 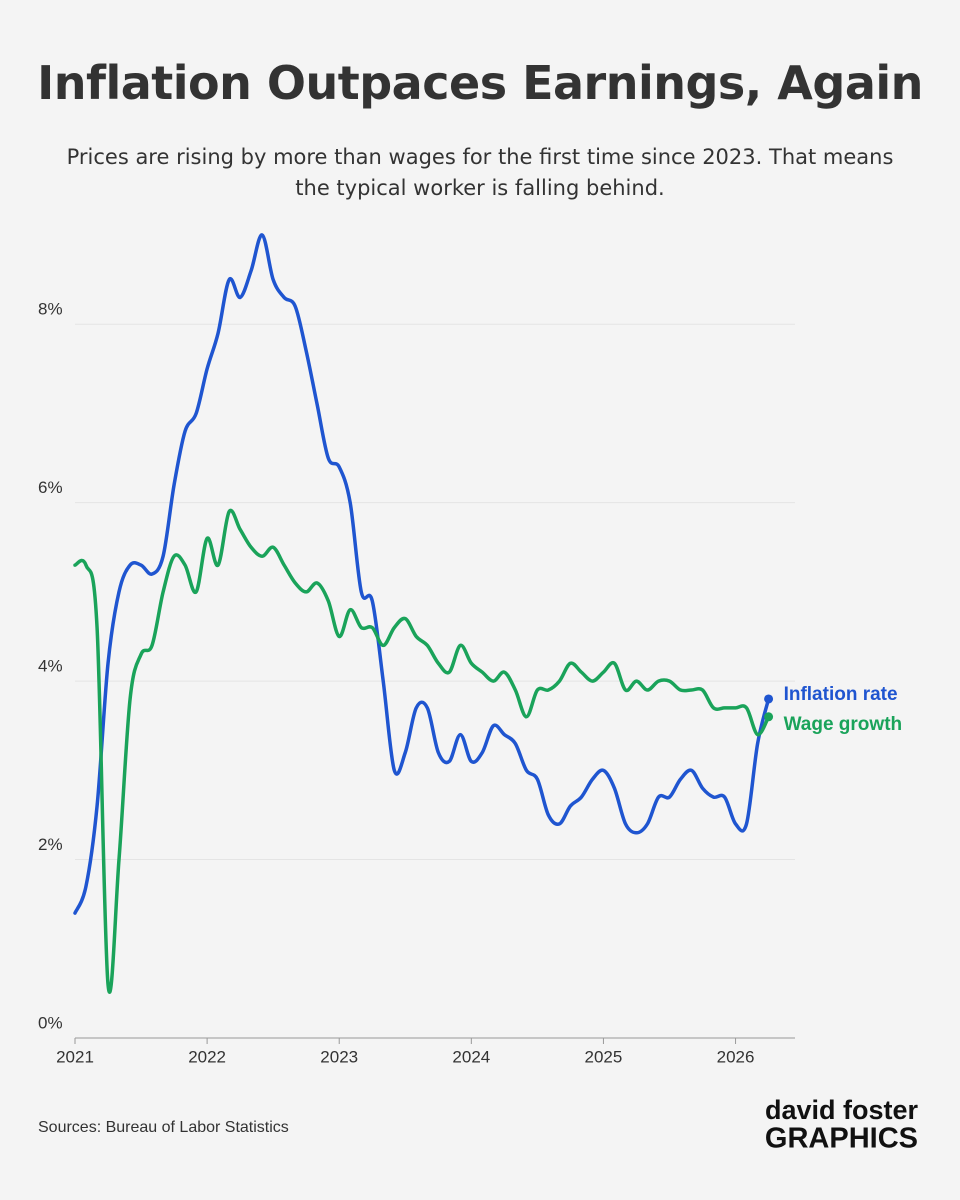 I want to click on legend-label: Wage growth, so click(x=843, y=724).